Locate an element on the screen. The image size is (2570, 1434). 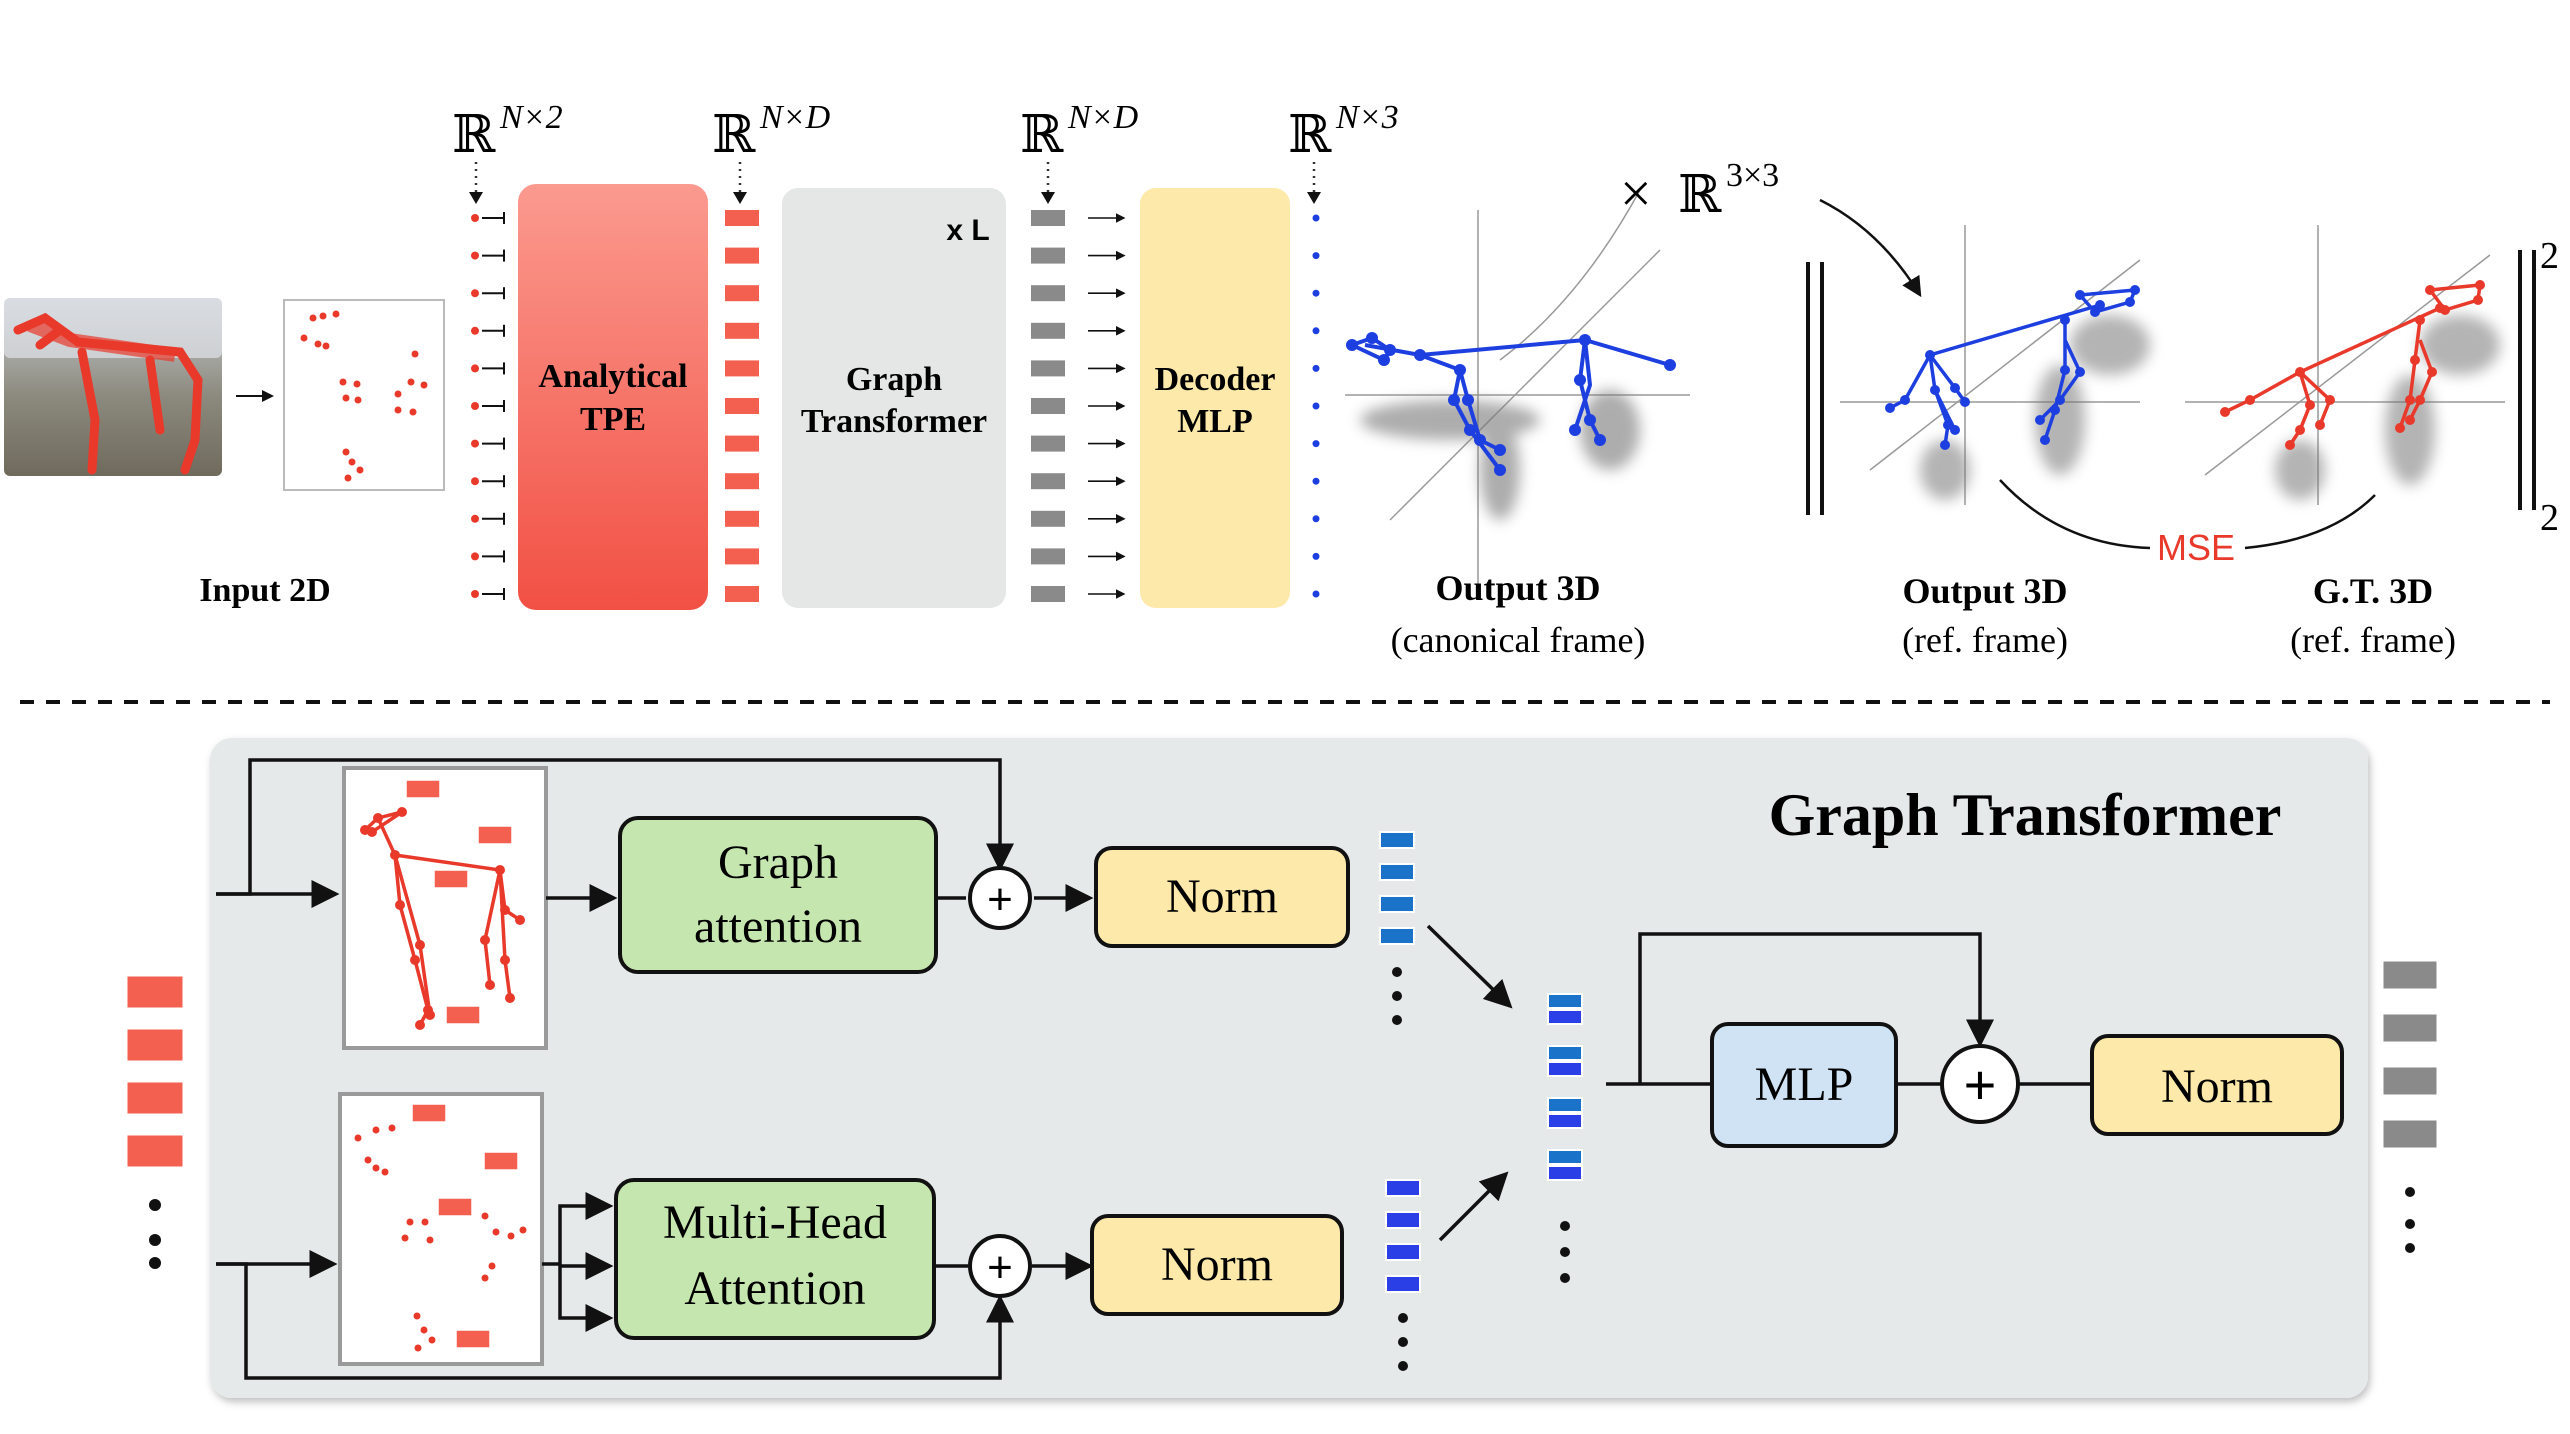
dim-label-nxd-2: ℝ N×D is located at coordinates (1079, 131).